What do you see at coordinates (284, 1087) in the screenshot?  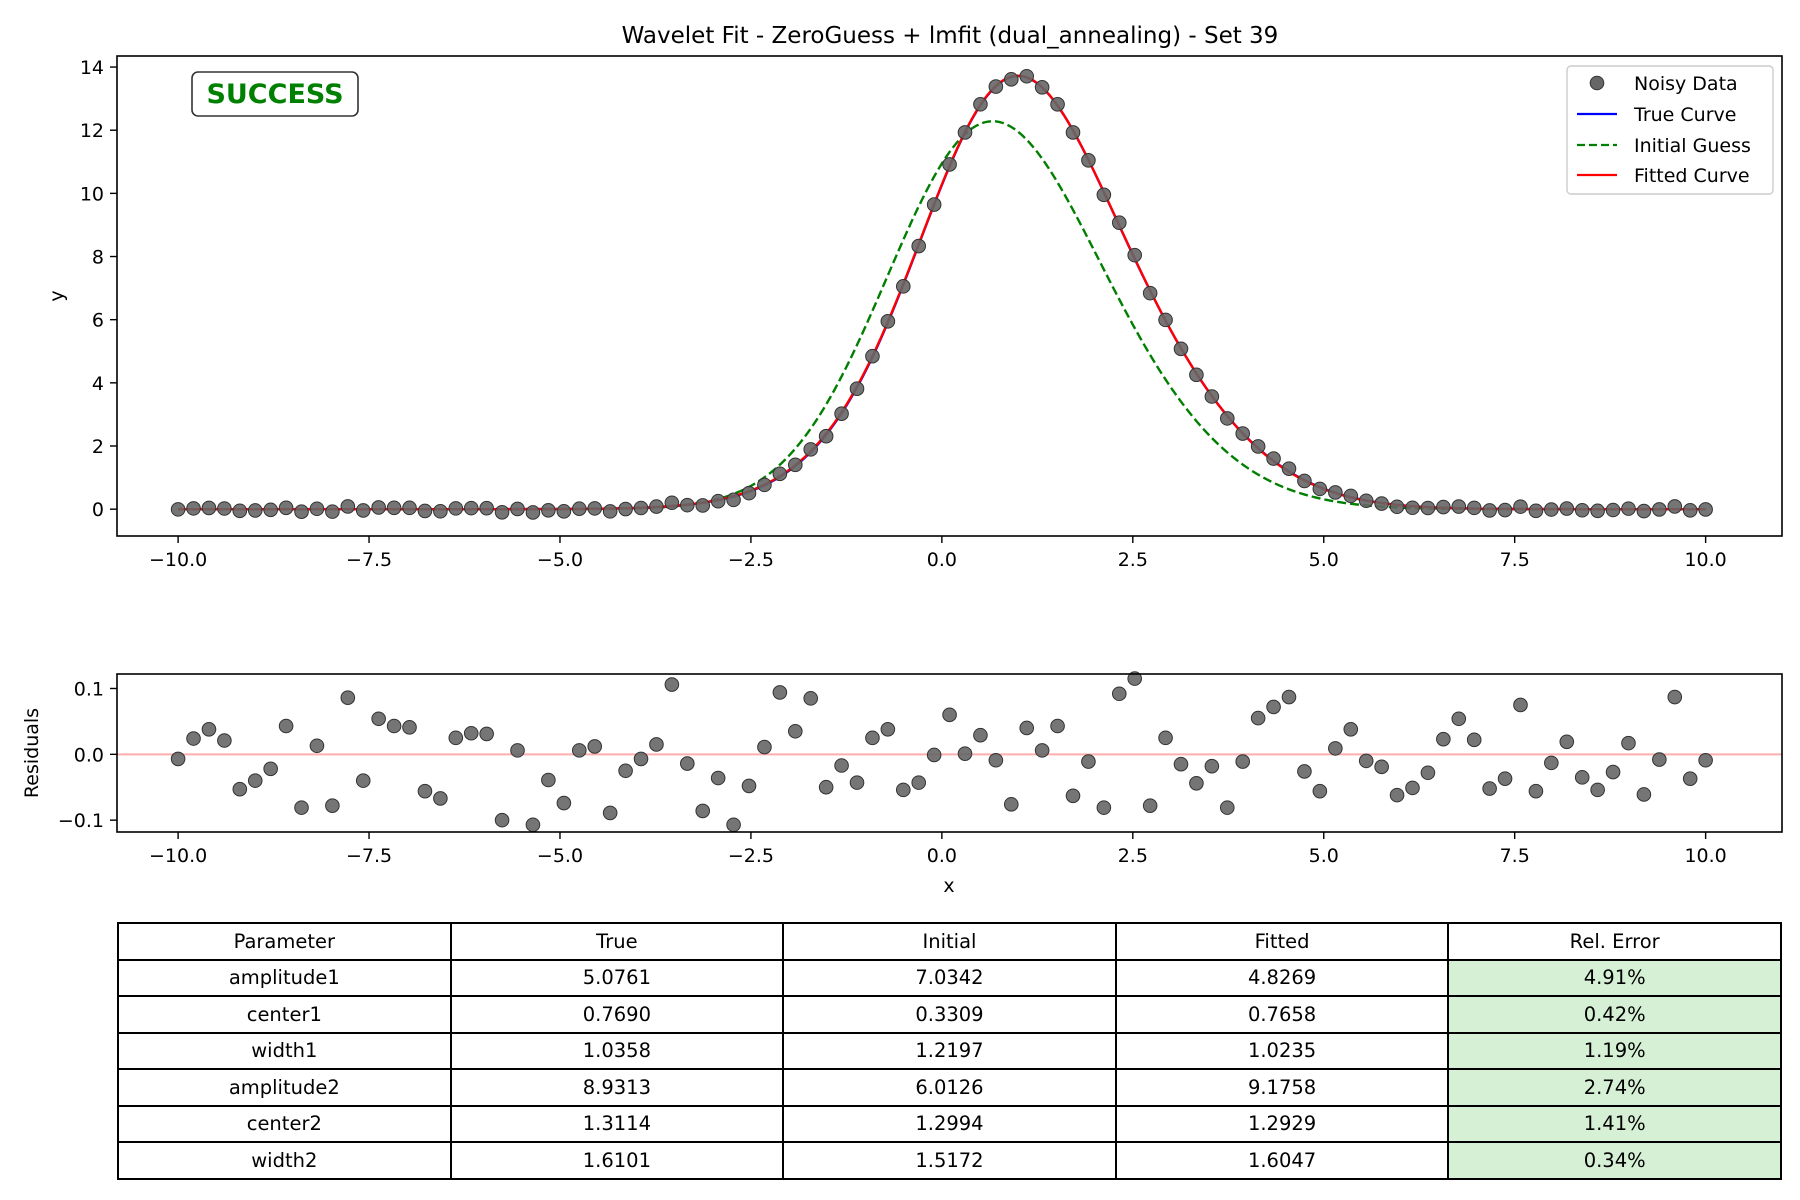 I see `table-cell: amplitude2` at bounding box center [284, 1087].